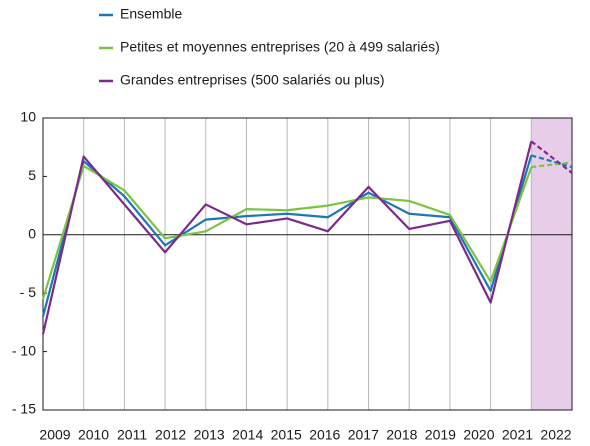 The width and height of the screenshot is (590, 446). What do you see at coordinates (478, 435) in the screenshot?
I see `x-tick-label: 2020` at bounding box center [478, 435].